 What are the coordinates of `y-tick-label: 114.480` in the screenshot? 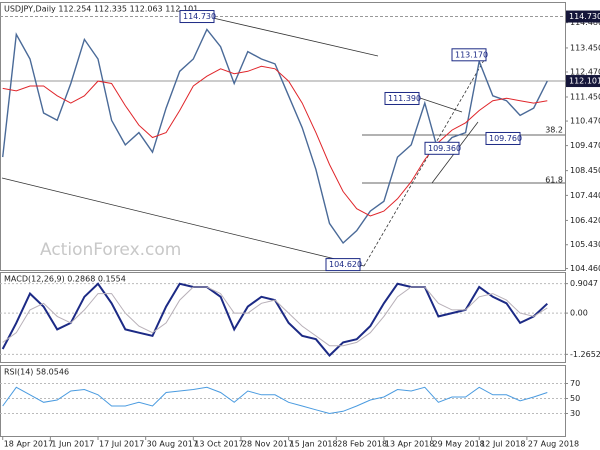 It's located at (585, 22).